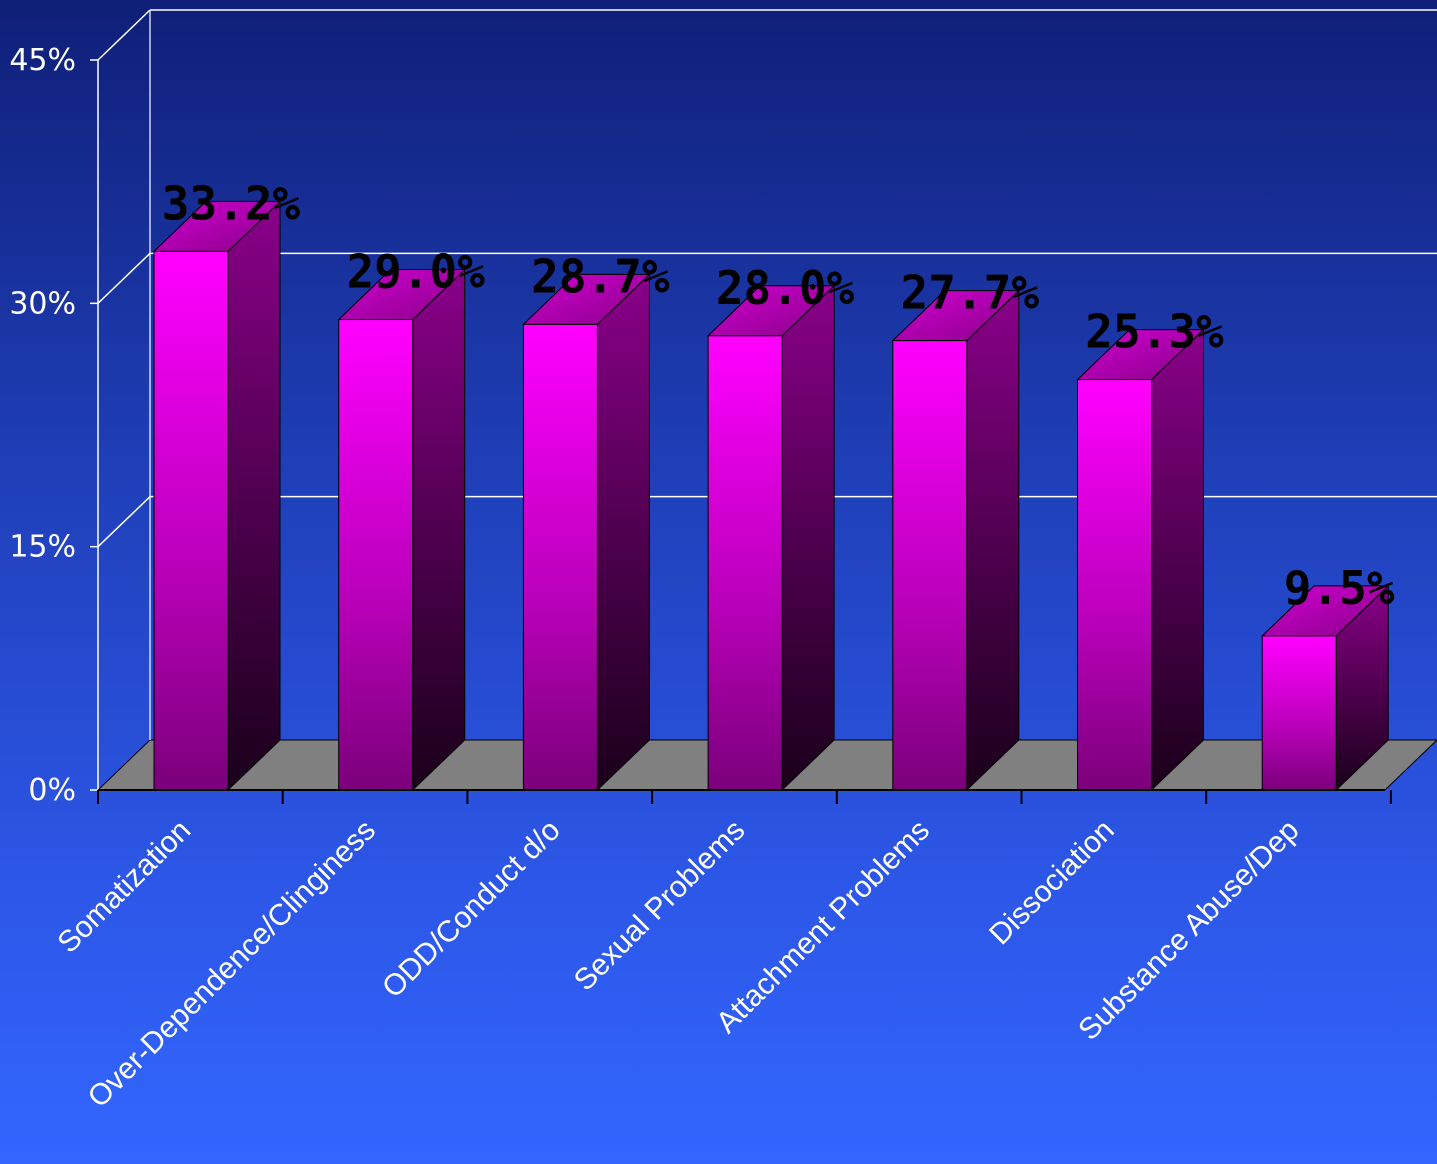  Describe the element at coordinates (1052, 883) in the screenshot. I see `category-label: Dissociation` at that location.